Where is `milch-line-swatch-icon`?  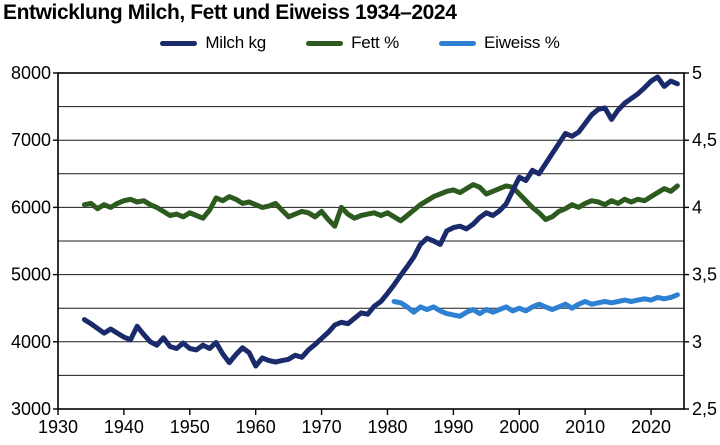
milch-line-swatch-icon is located at coordinates (179, 43).